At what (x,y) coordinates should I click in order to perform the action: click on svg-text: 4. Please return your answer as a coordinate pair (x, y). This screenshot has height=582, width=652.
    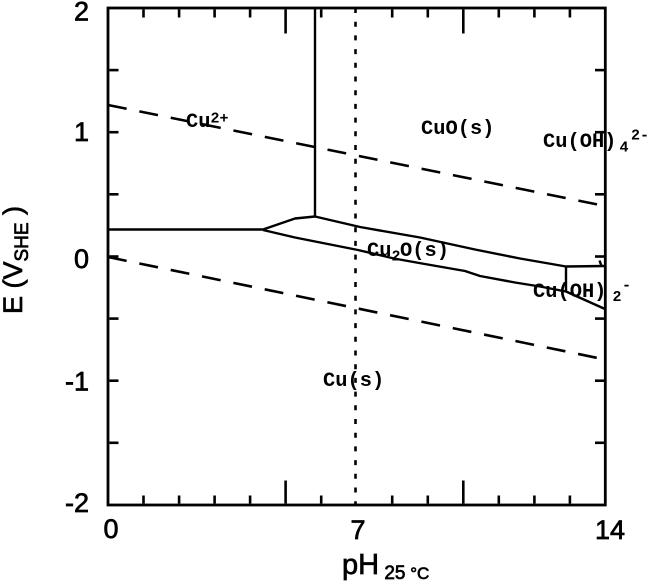
    Looking at the image, I should click on (624, 148).